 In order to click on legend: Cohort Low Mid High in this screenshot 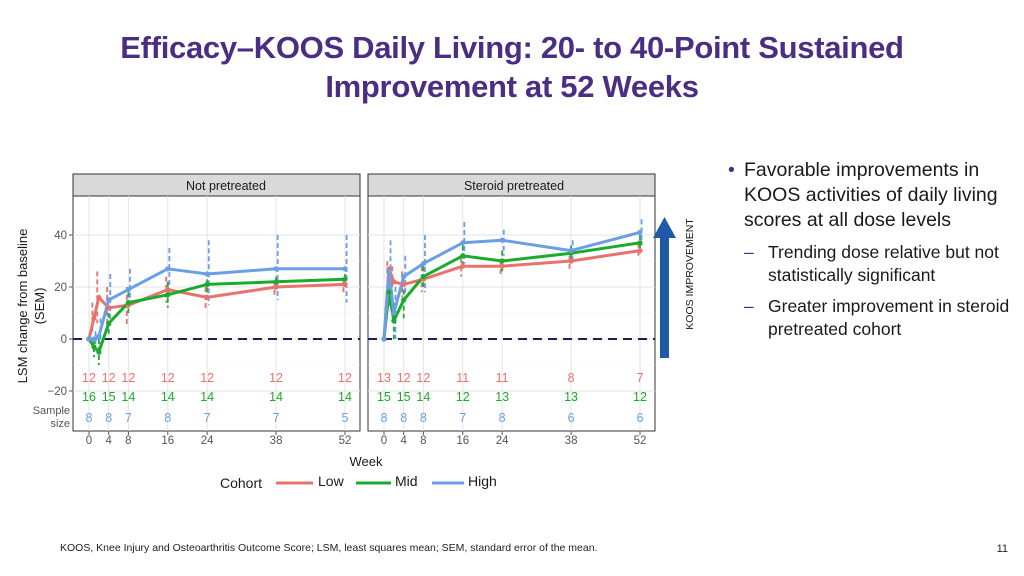, I will do `click(358, 482)`.